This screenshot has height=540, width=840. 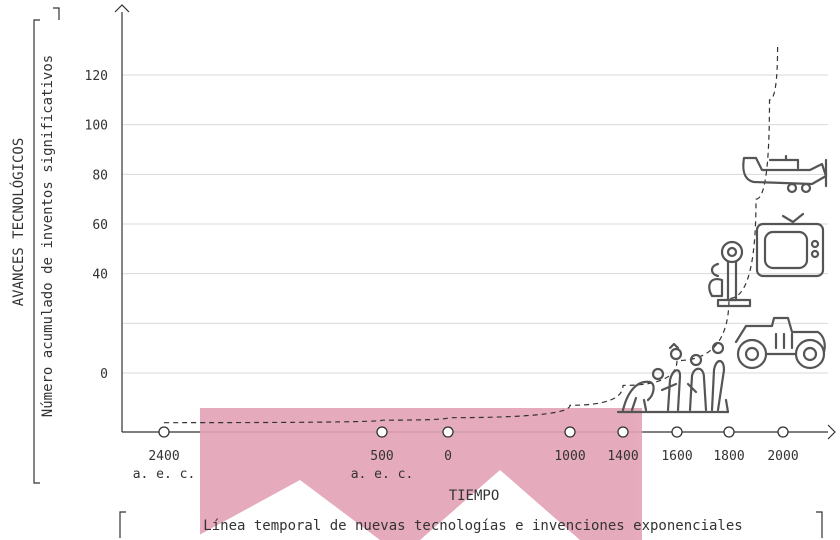 I want to click on x-tick-label: 2000, so click(x=782, y=456).